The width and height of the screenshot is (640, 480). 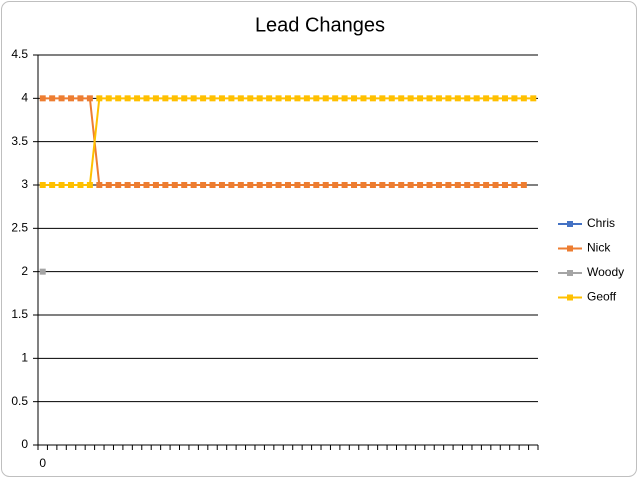 What do you see at coordinates (605, 272) in the screenshot?
I see `legend-label: Woody` at bounding box center [605, 272].